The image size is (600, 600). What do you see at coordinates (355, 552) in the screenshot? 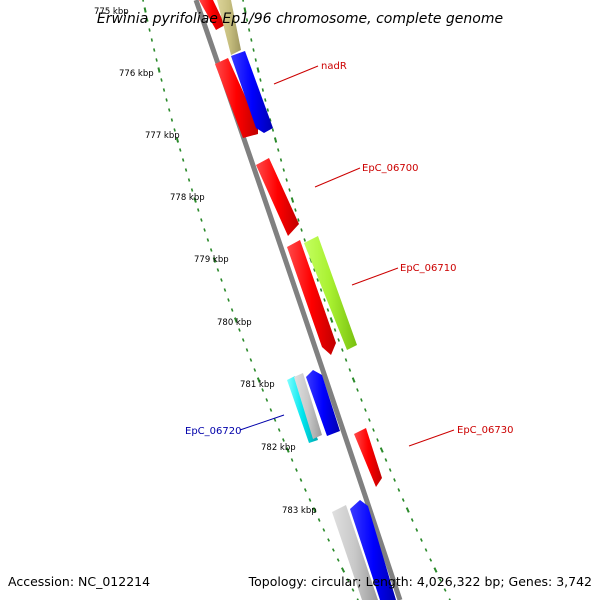
I see `gene-arrow-rna` at bounding box center [355, 552].